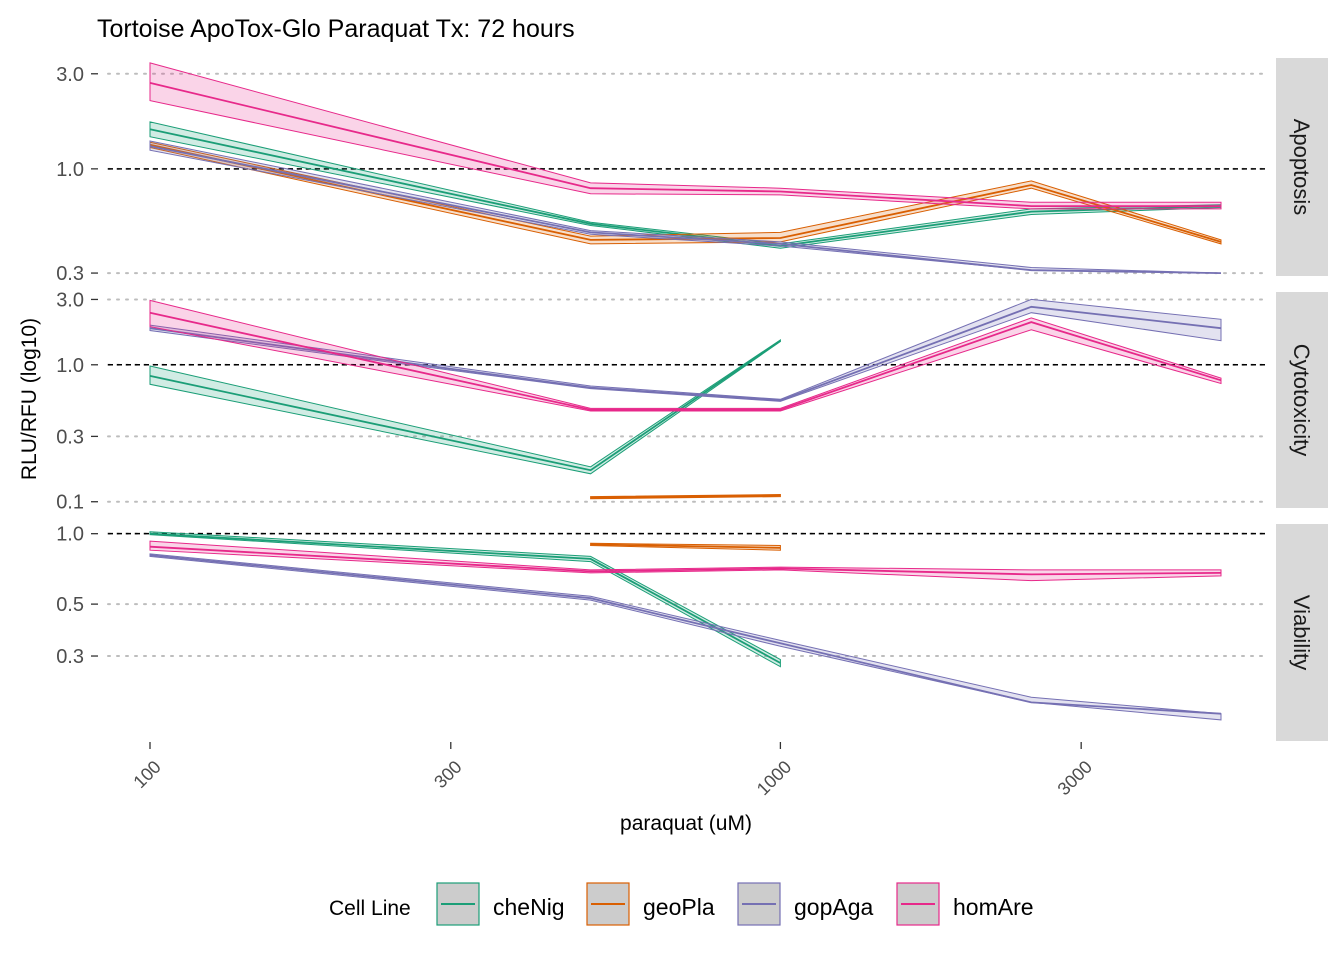 The image size is (1344, 960). I want to click on legend-entry-homAre: homAre, so click(965, 904).